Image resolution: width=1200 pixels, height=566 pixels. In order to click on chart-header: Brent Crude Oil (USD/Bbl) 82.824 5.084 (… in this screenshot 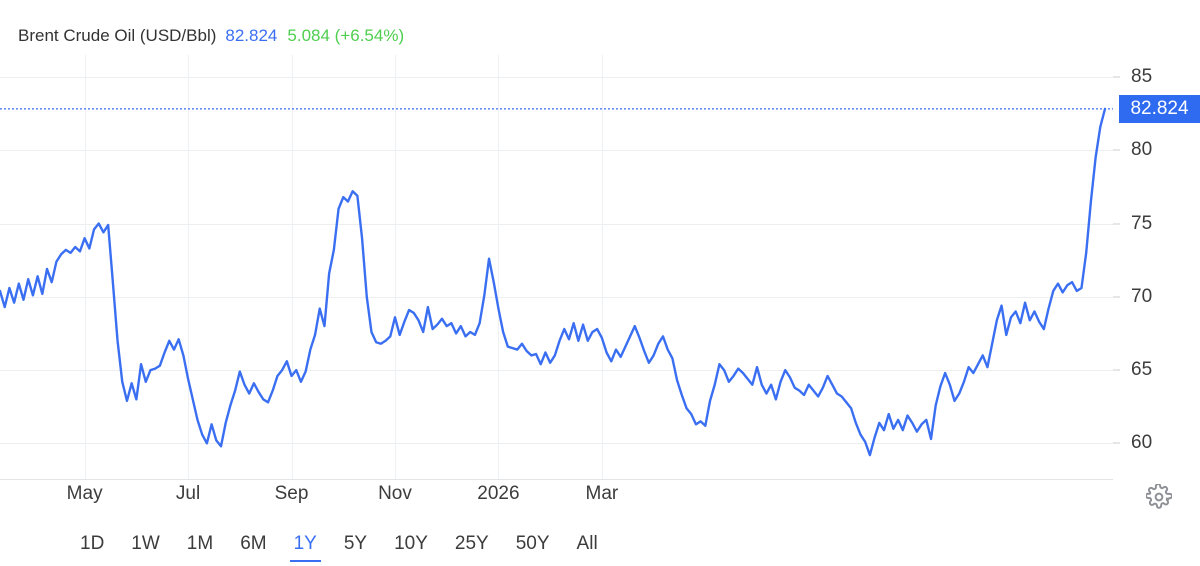, I will do `click(211, 38)`.